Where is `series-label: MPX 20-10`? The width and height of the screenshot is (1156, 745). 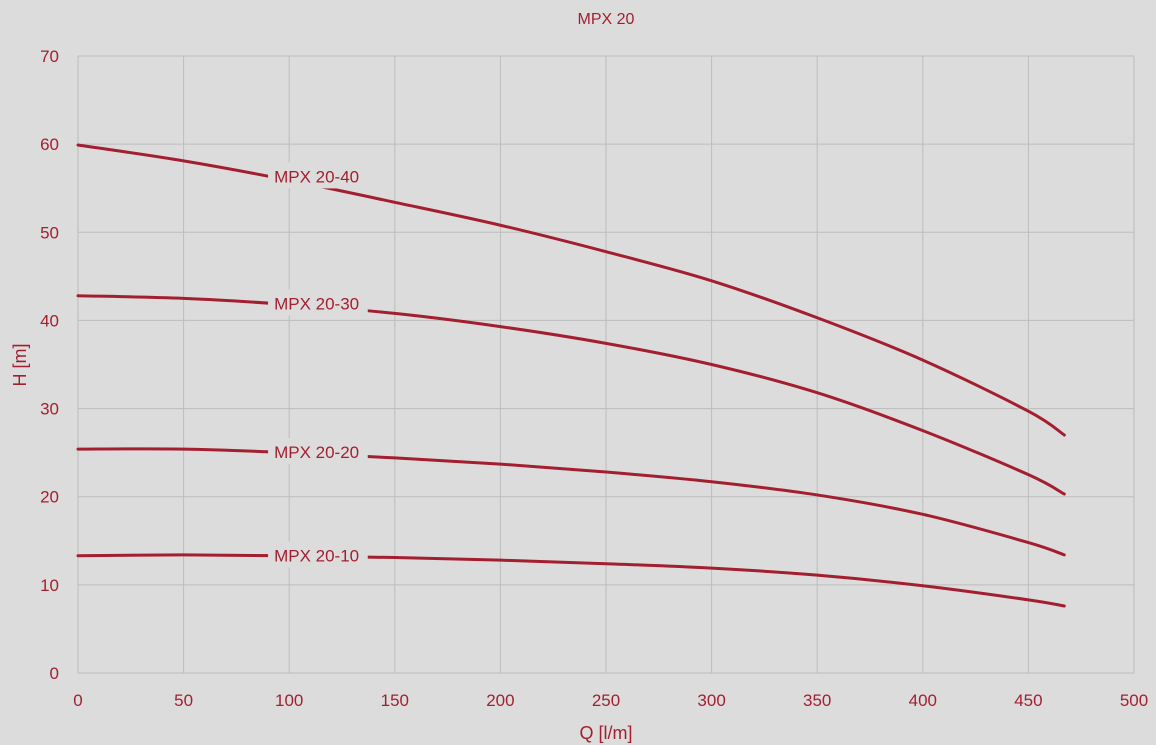
series-label: MPX 20-10 is located at coordinates (316, 556).